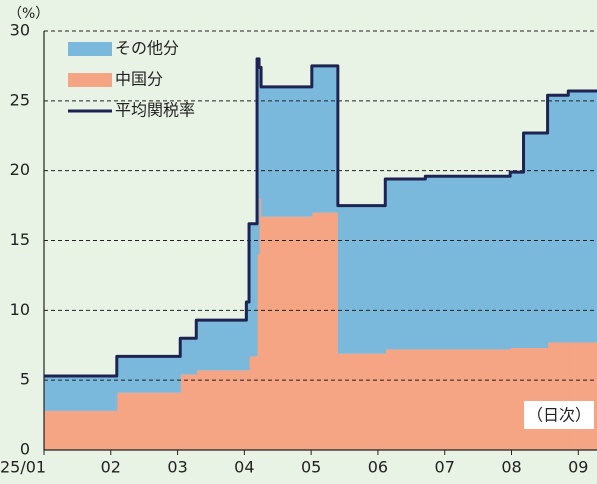  What do you see at coordinates (25, 379) in the screenshot?
I see `y-tick-label: 5` at bounding box center [25, 379].